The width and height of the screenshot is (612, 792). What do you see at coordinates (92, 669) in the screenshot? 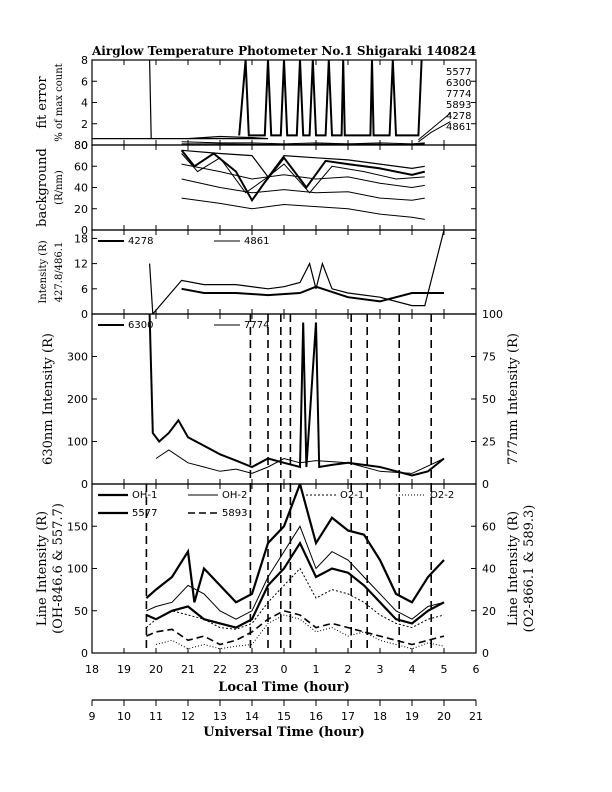
I see `x-tick-label-local: 18` at bounding box center [92, 669].